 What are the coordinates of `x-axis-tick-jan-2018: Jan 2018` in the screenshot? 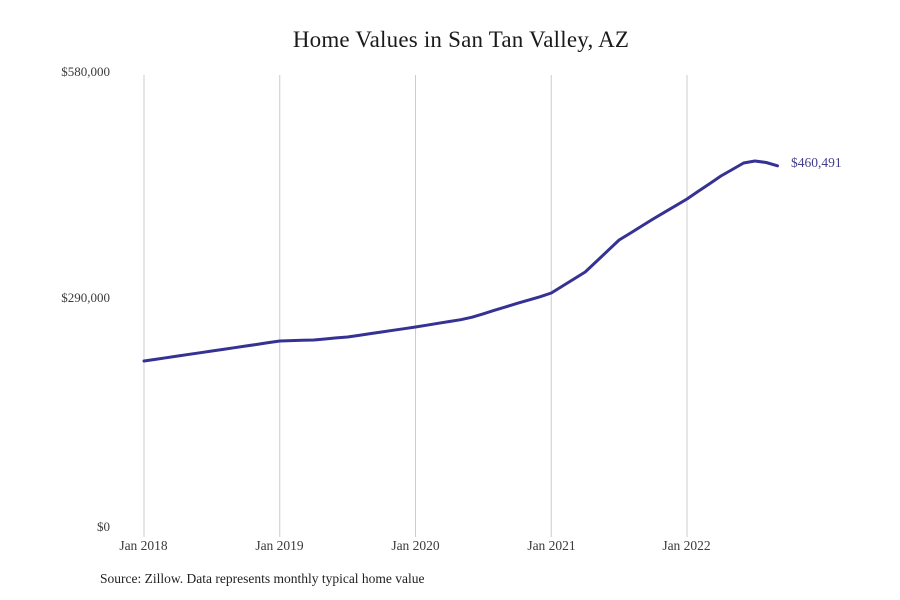 It's located at (143, 545).